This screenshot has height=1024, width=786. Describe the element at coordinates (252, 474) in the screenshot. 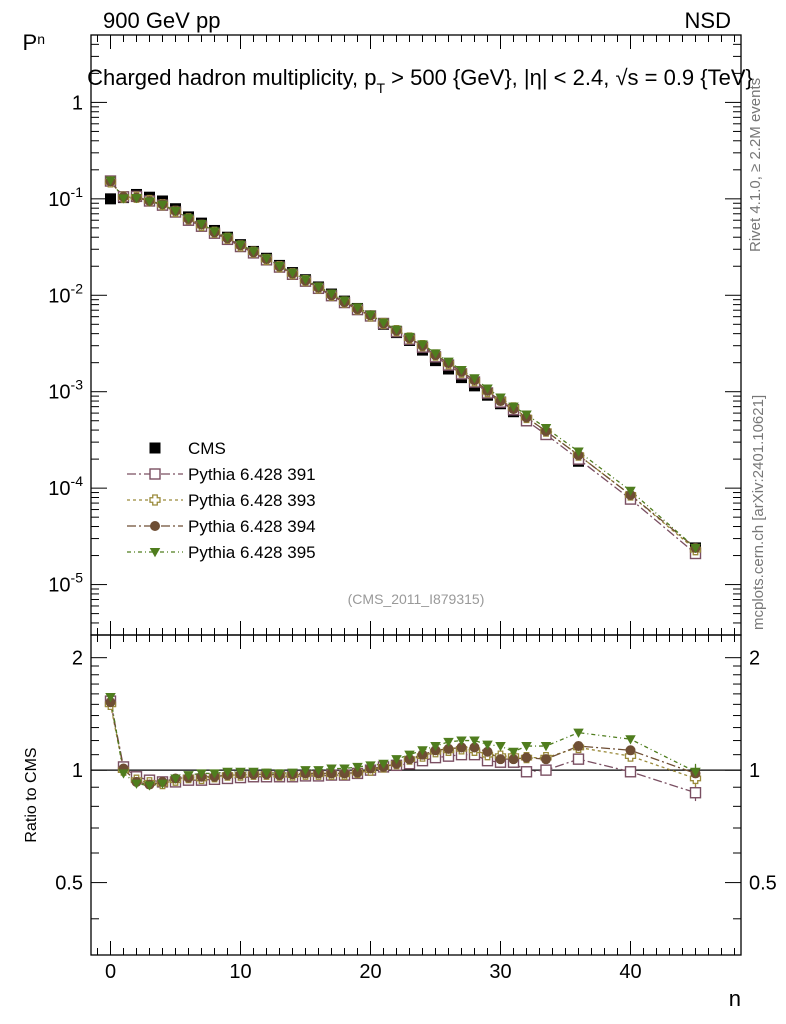

I see `legend-label: Pythia 6.428 391` at that location.